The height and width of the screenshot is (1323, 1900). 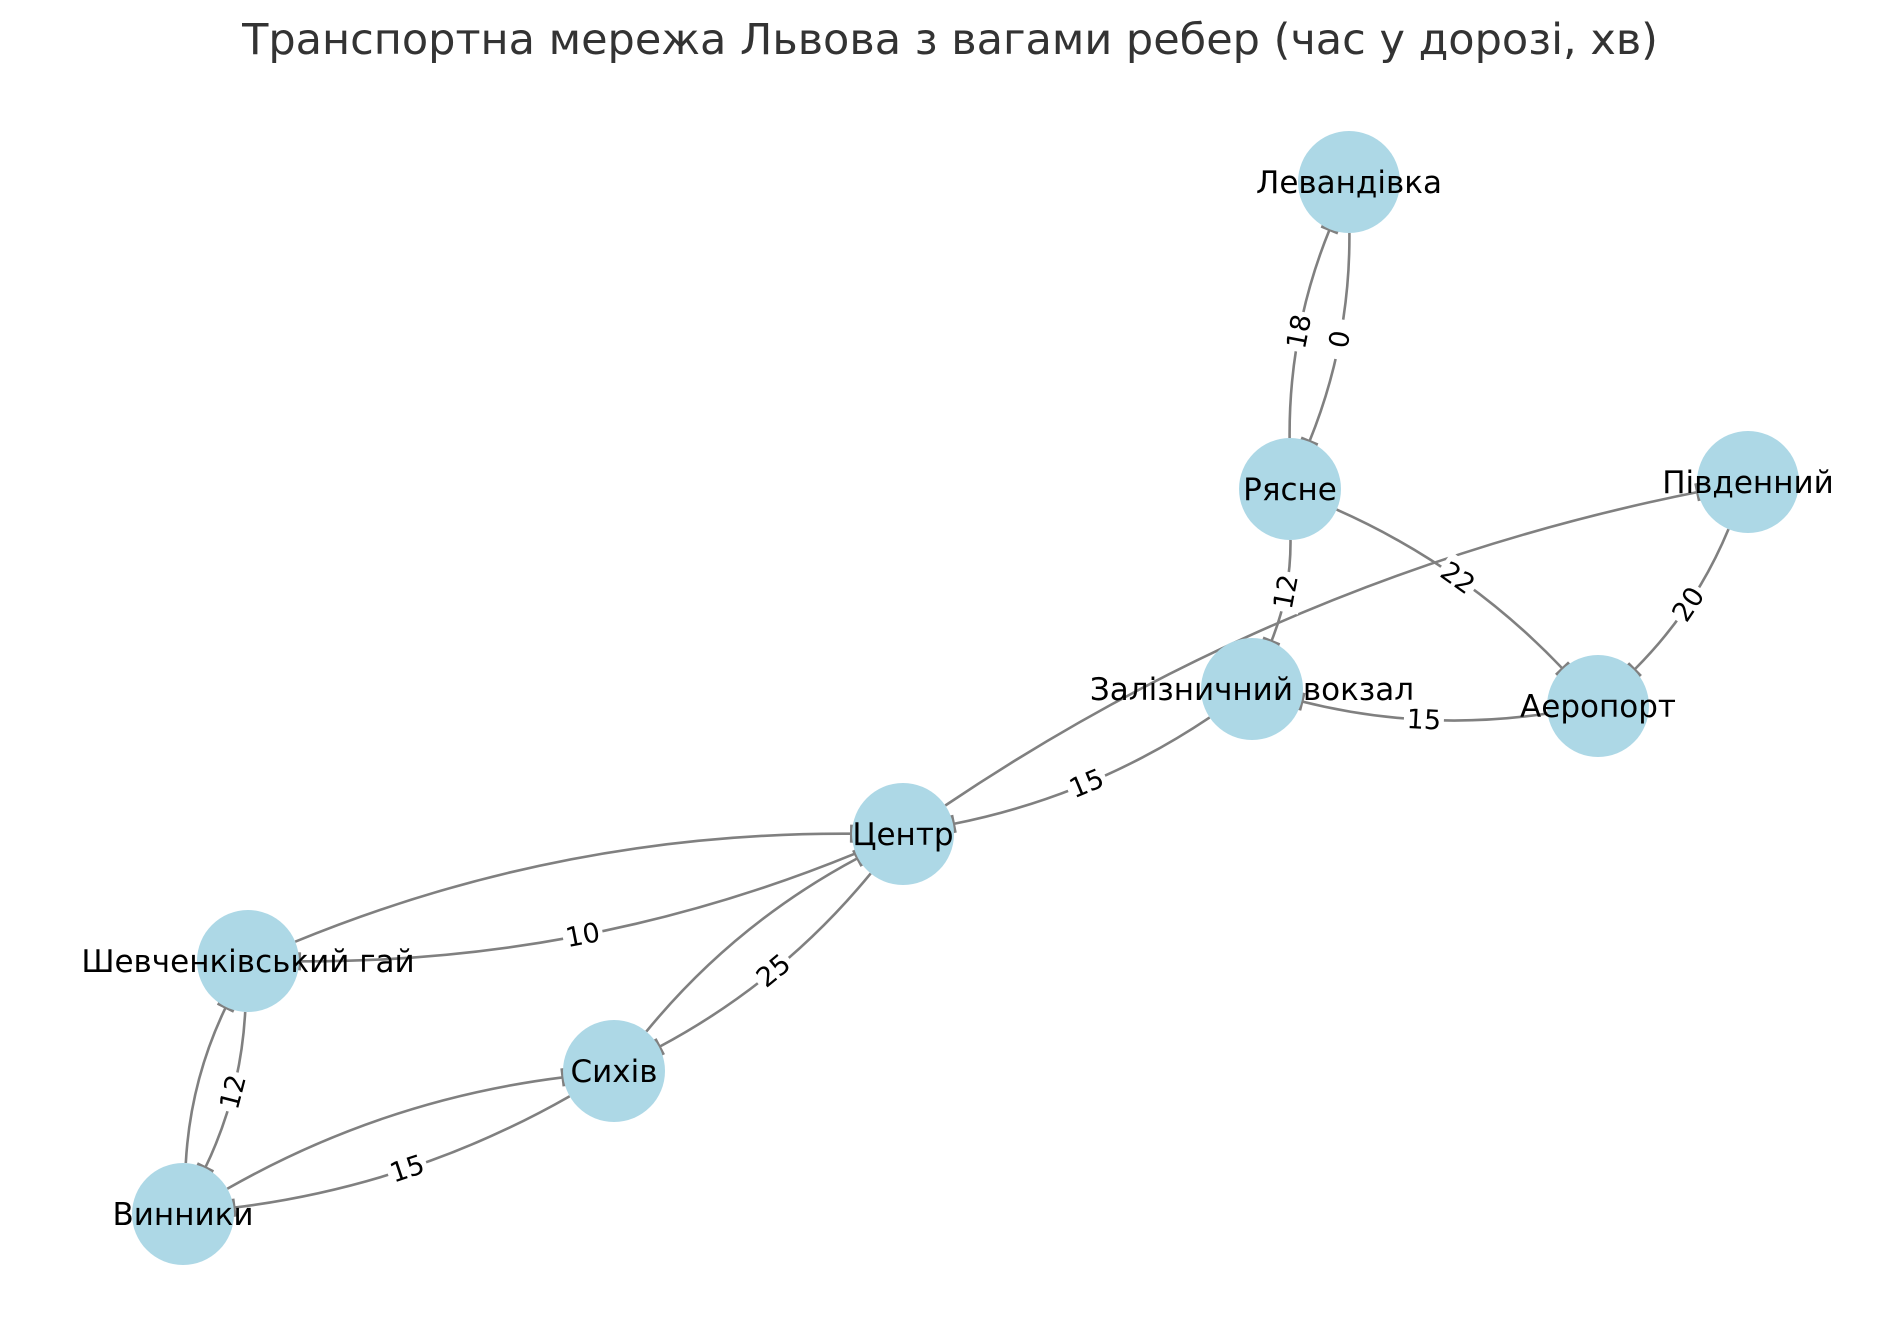 I want to click on edge-center-to-pivdennyi, so click(x=1321, y=648).